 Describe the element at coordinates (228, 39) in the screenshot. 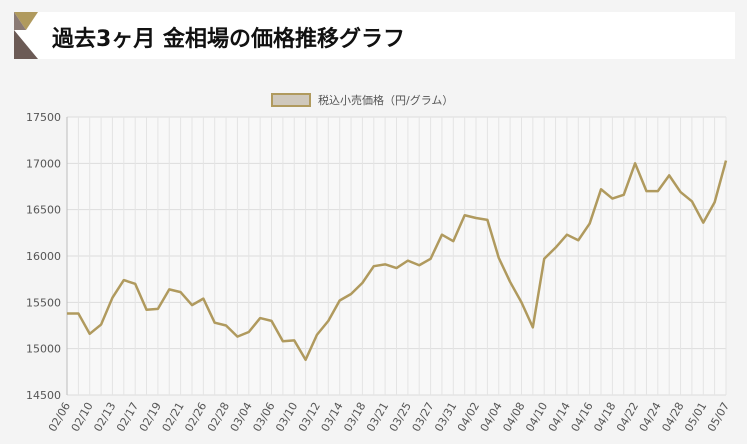

I see `page-title: 過去3ヶ月 金相場の価格推移グラフ` at that location.